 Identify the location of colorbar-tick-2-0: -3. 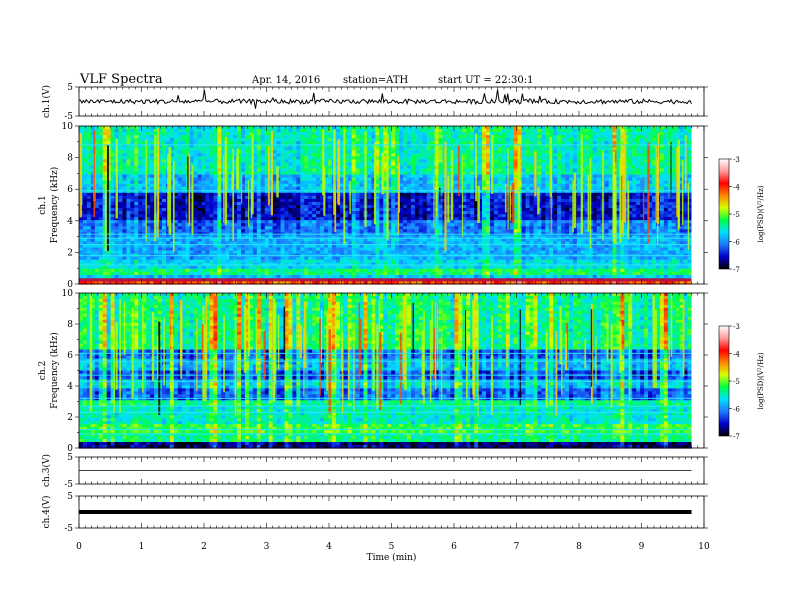
(736, 327).